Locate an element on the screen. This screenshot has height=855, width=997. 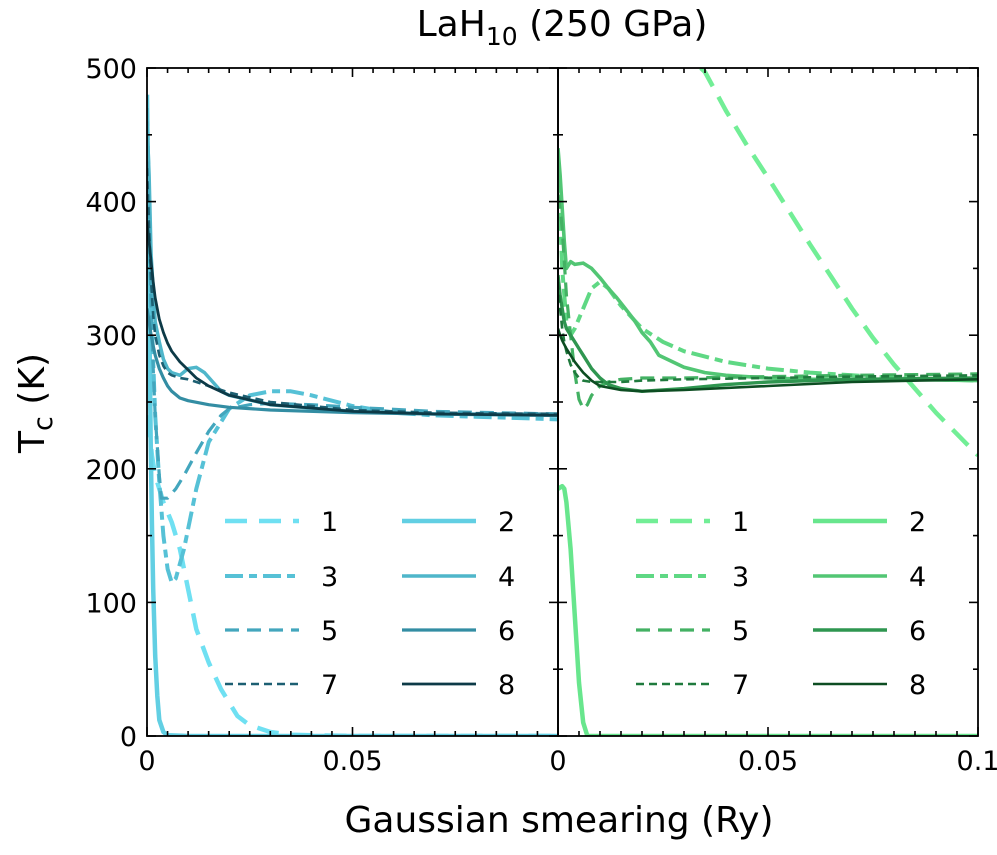
y-tick-label: 100 is located at coordinates (111, 603).